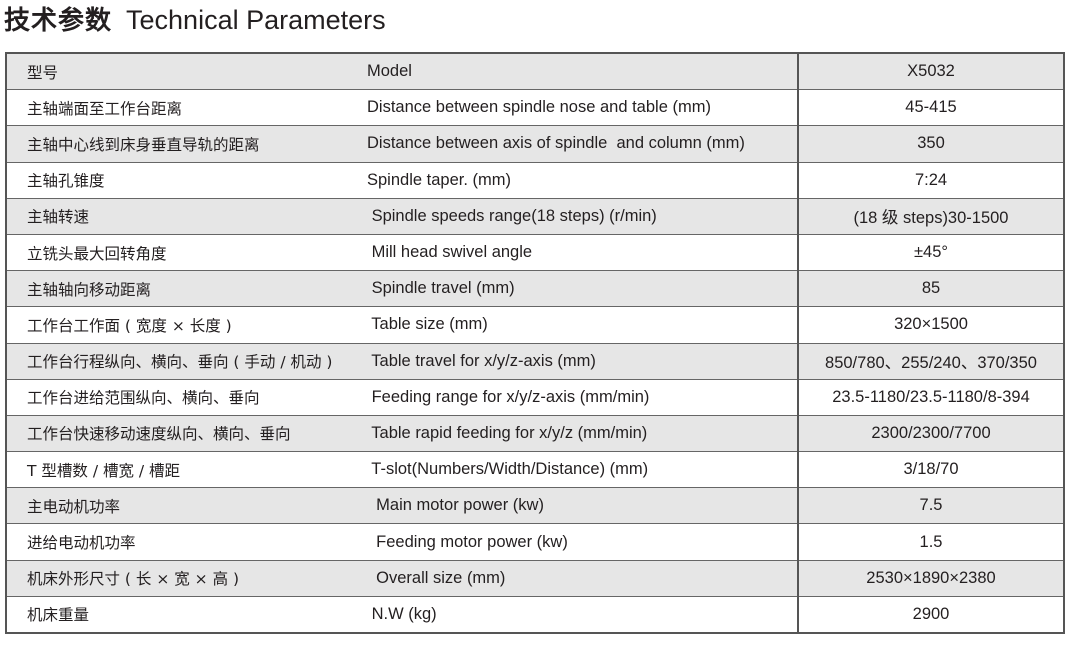 This screenshot has width=1067, height=650. I want to click on parameter-value: 320×1500, so click(930, 325).